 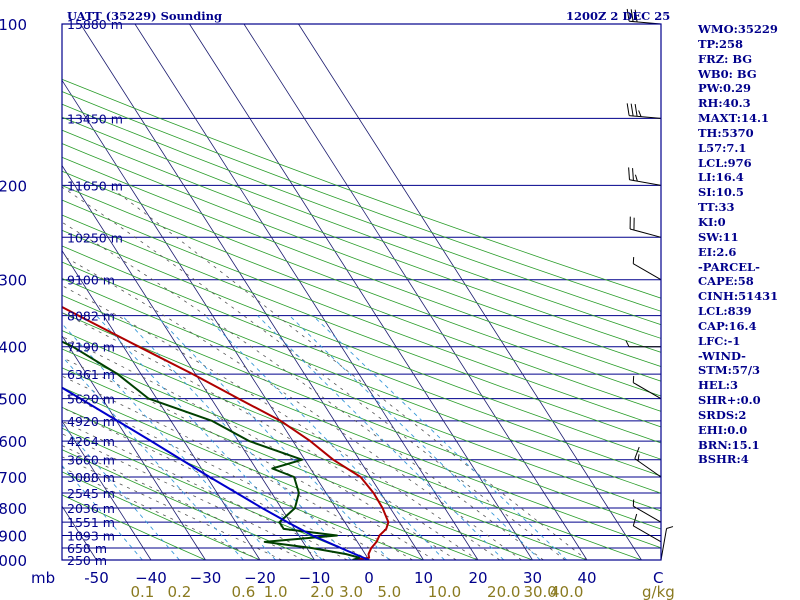 What do you see at coordinates (13, 25) in the screenshot?
I see `pressure-tick-label: 100` at bounding box center [13, 25].